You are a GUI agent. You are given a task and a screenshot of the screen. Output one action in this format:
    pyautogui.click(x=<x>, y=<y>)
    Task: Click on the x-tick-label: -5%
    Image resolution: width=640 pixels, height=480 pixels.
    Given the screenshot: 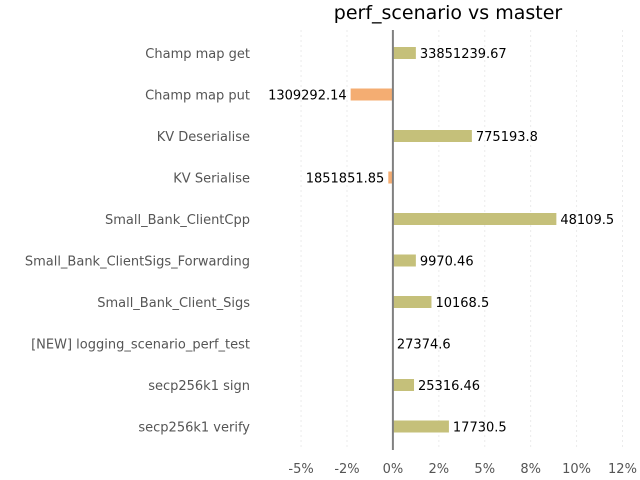 What is the action you would take?
    pyautogui.click(x=300, y=469)
    